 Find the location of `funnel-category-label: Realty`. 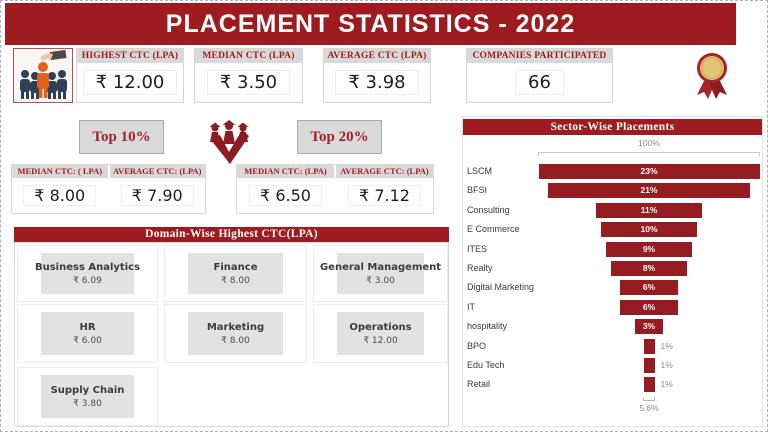

funnel-category-label: Realty is located at coordinates (480, 268).